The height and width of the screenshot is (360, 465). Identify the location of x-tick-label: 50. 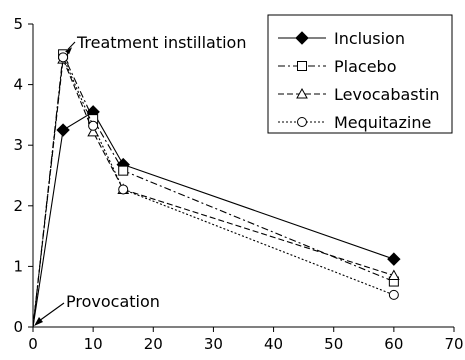
(333, 344).